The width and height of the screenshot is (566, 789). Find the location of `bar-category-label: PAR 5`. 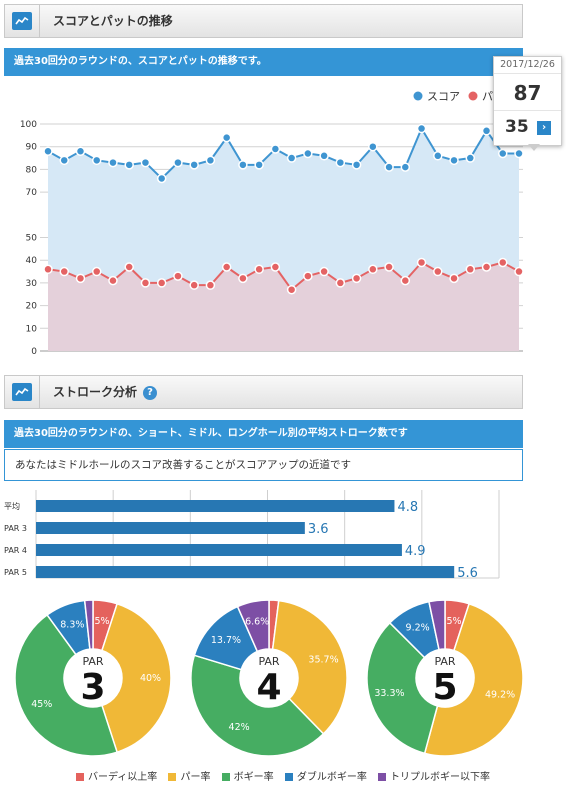

bar-category-label: PAR 5 is located at coordinates (15, 572).